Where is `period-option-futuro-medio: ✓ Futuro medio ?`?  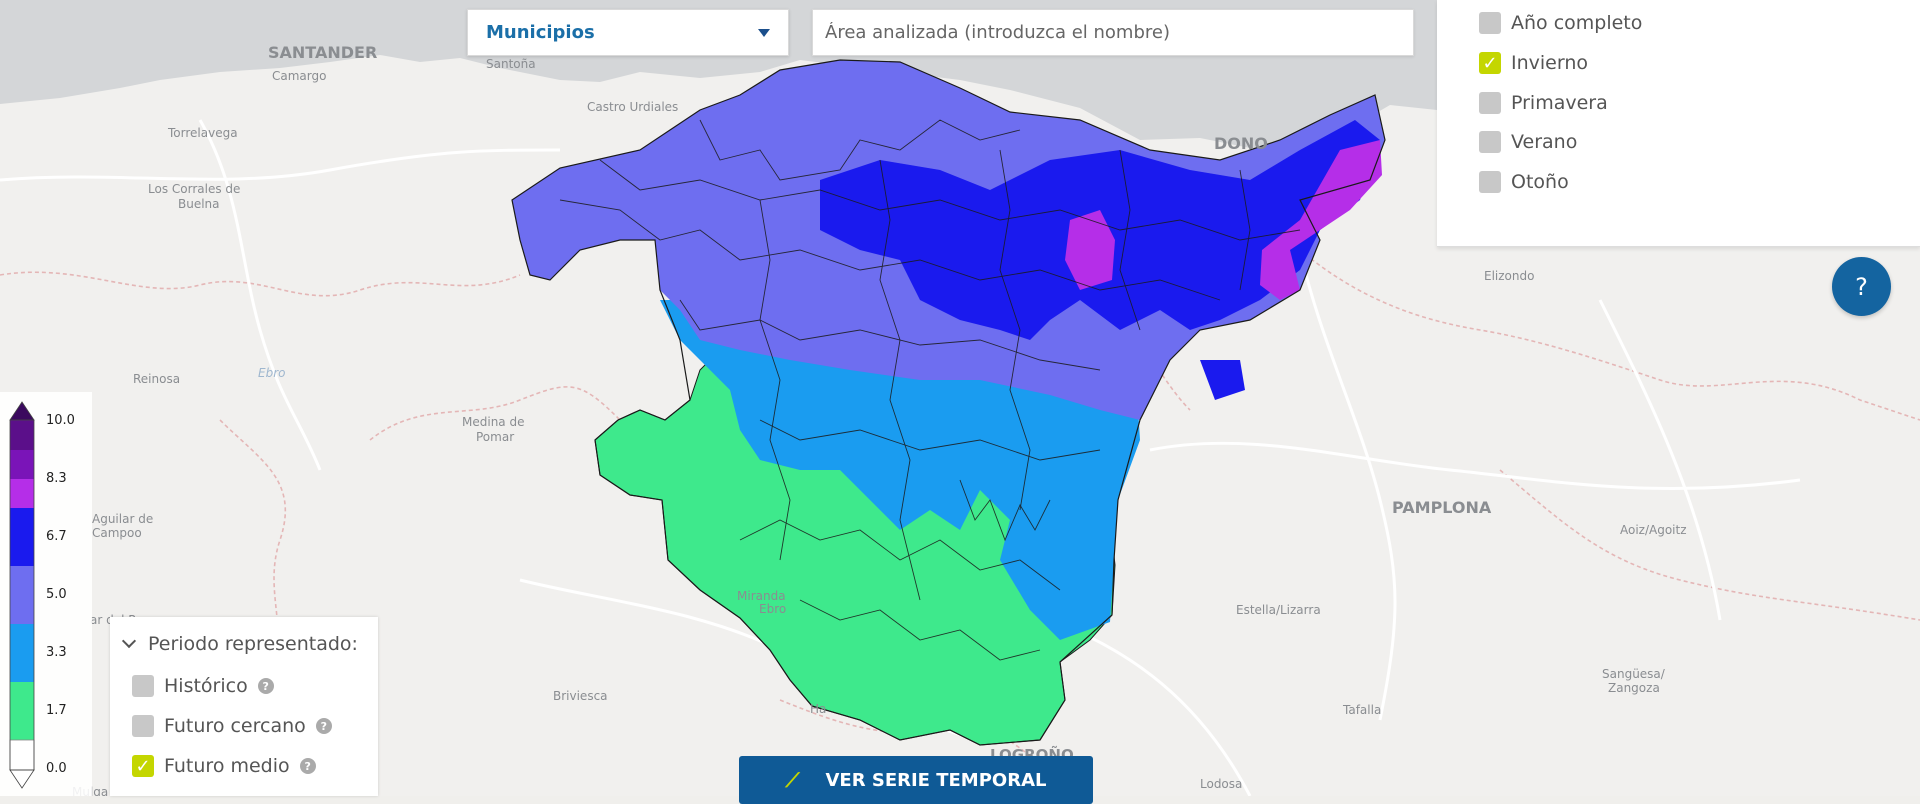 period-option-futuro-medio: ✓ Futuro medio ? is located at coordinates (224, 766).